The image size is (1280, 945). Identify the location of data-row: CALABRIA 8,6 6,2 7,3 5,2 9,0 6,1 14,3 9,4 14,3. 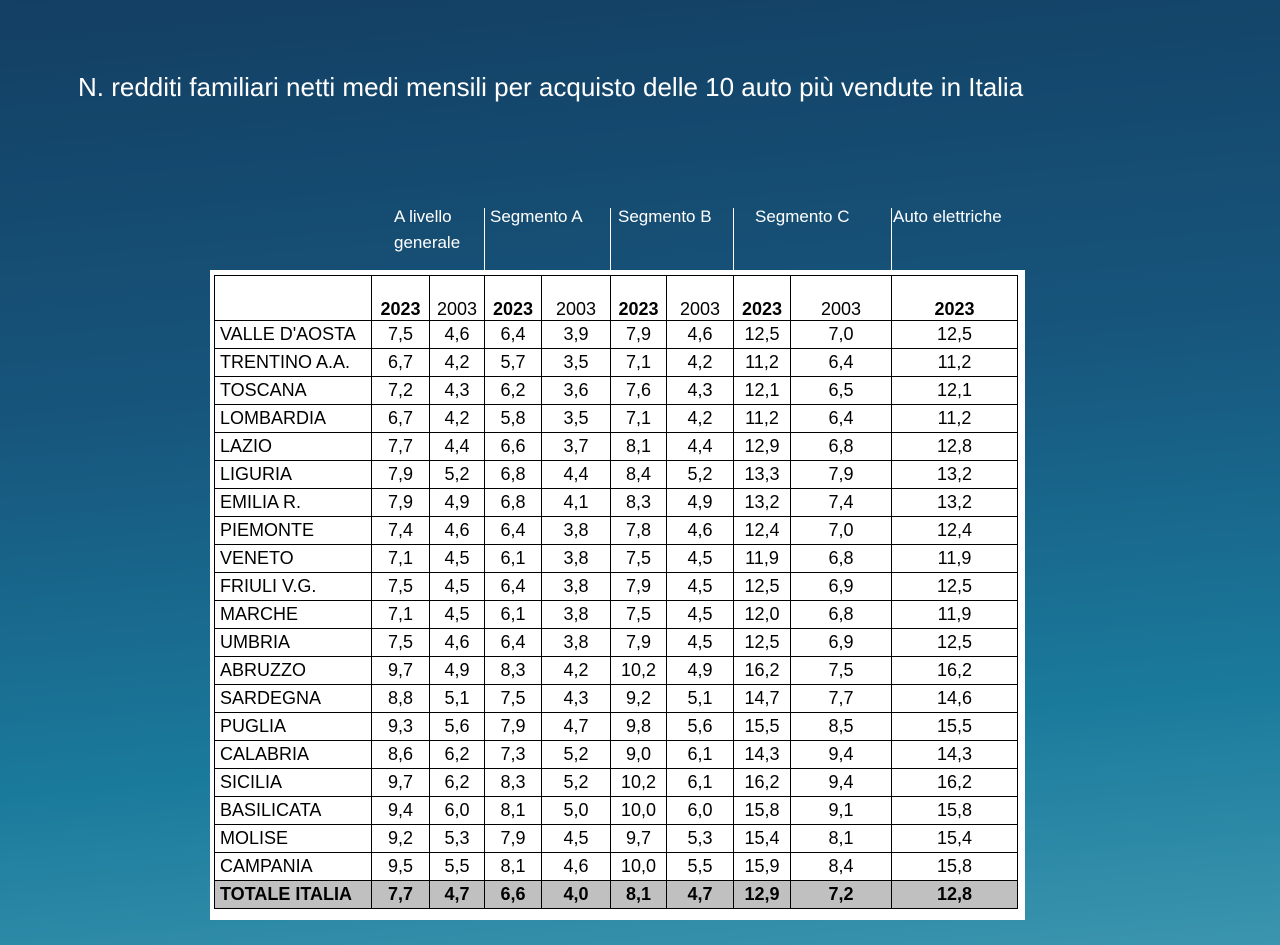
(616, 754).